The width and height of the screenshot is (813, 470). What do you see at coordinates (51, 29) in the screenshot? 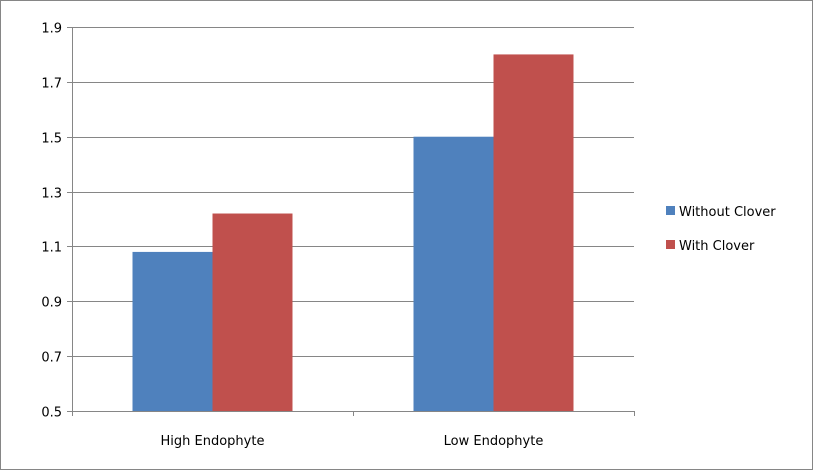
I see `y-tick-label: 1.9` at bounding box center [51, 29].